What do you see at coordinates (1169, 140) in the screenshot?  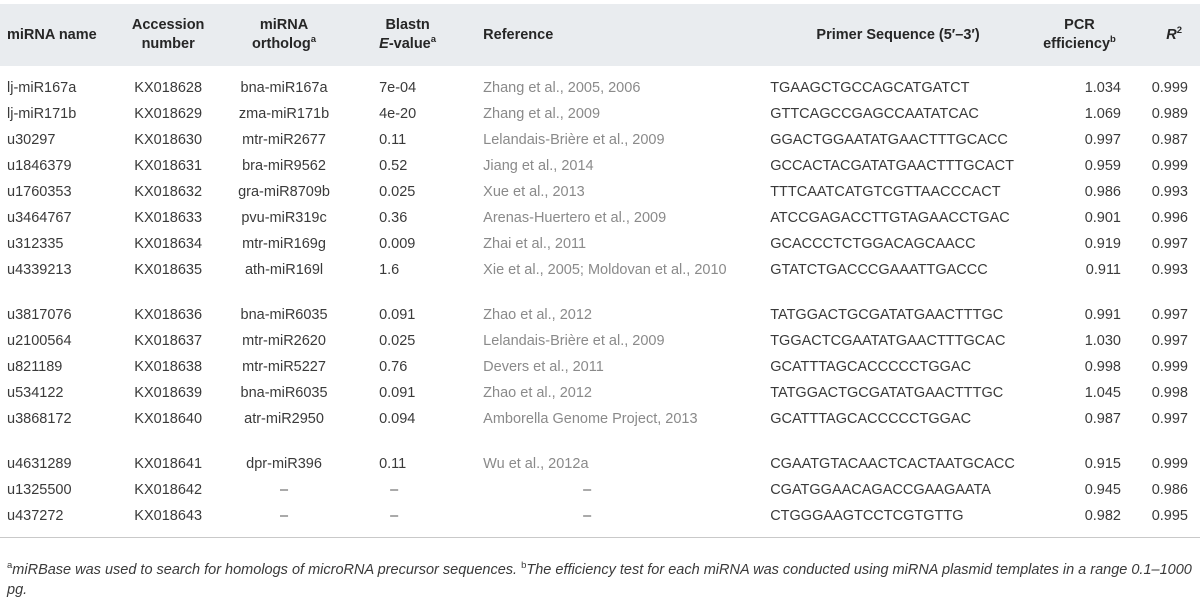 I see `cell-r2: 0.987` at bounding box center [1169, 140].